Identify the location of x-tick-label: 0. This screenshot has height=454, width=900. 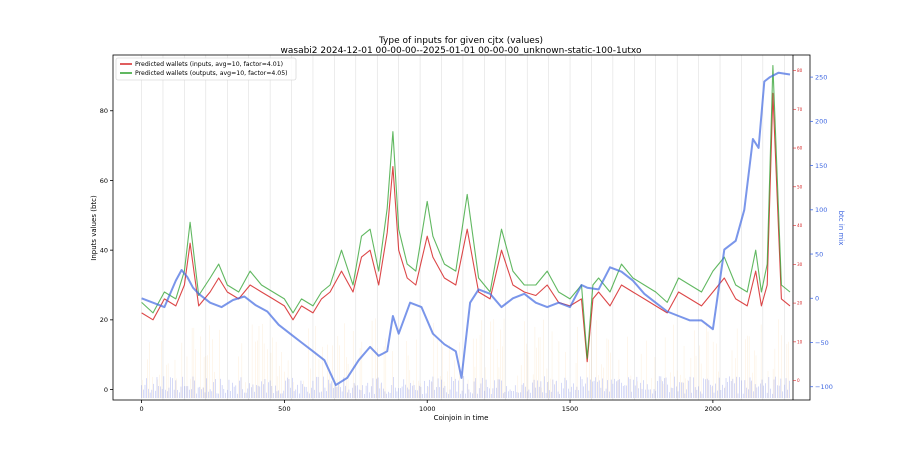
(141, 409).